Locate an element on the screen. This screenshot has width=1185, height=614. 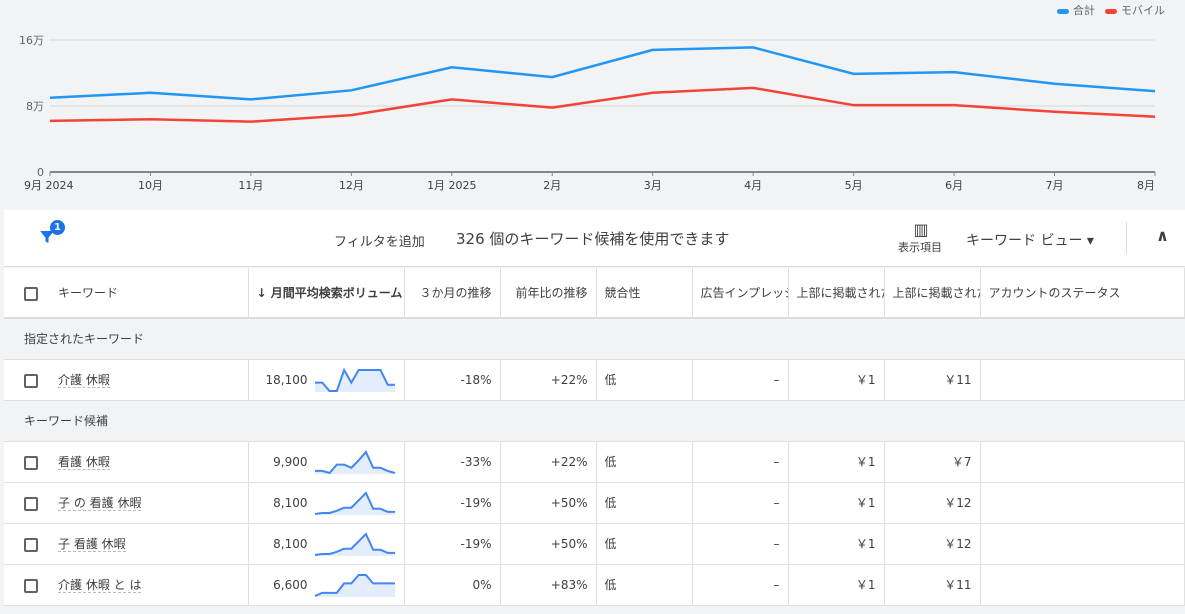
table-row: 看護 休暇 9,900 -33% +22% 低 – ￥1 ￥7 is located at coordinates (594, 462).